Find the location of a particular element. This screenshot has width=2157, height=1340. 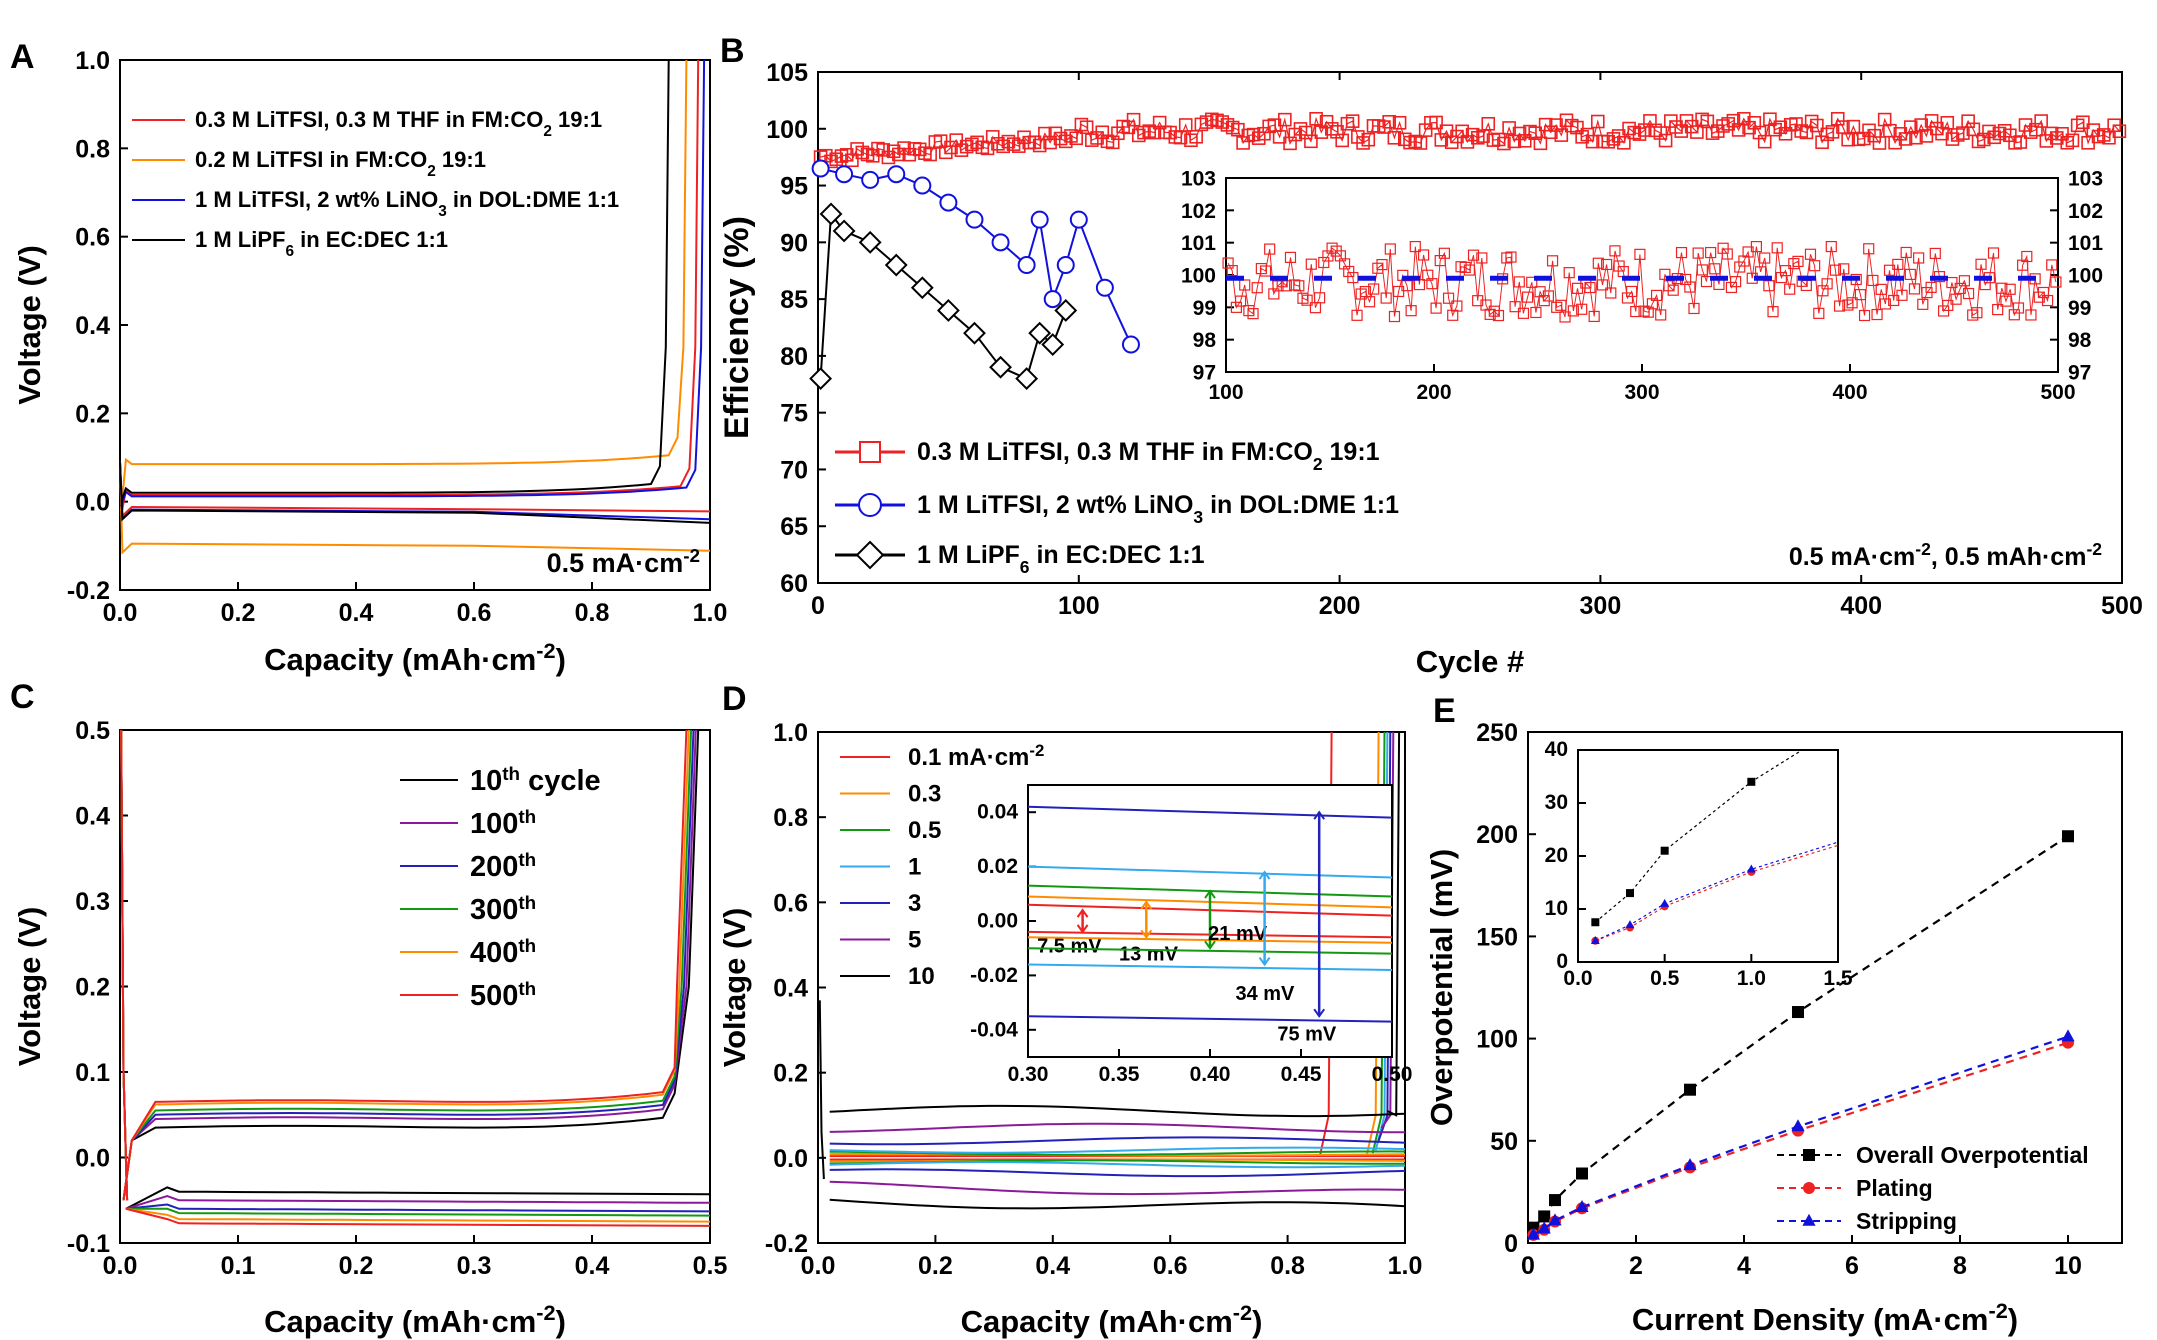

y-tick-label: 0.8 is located at coordinates (790, 818).